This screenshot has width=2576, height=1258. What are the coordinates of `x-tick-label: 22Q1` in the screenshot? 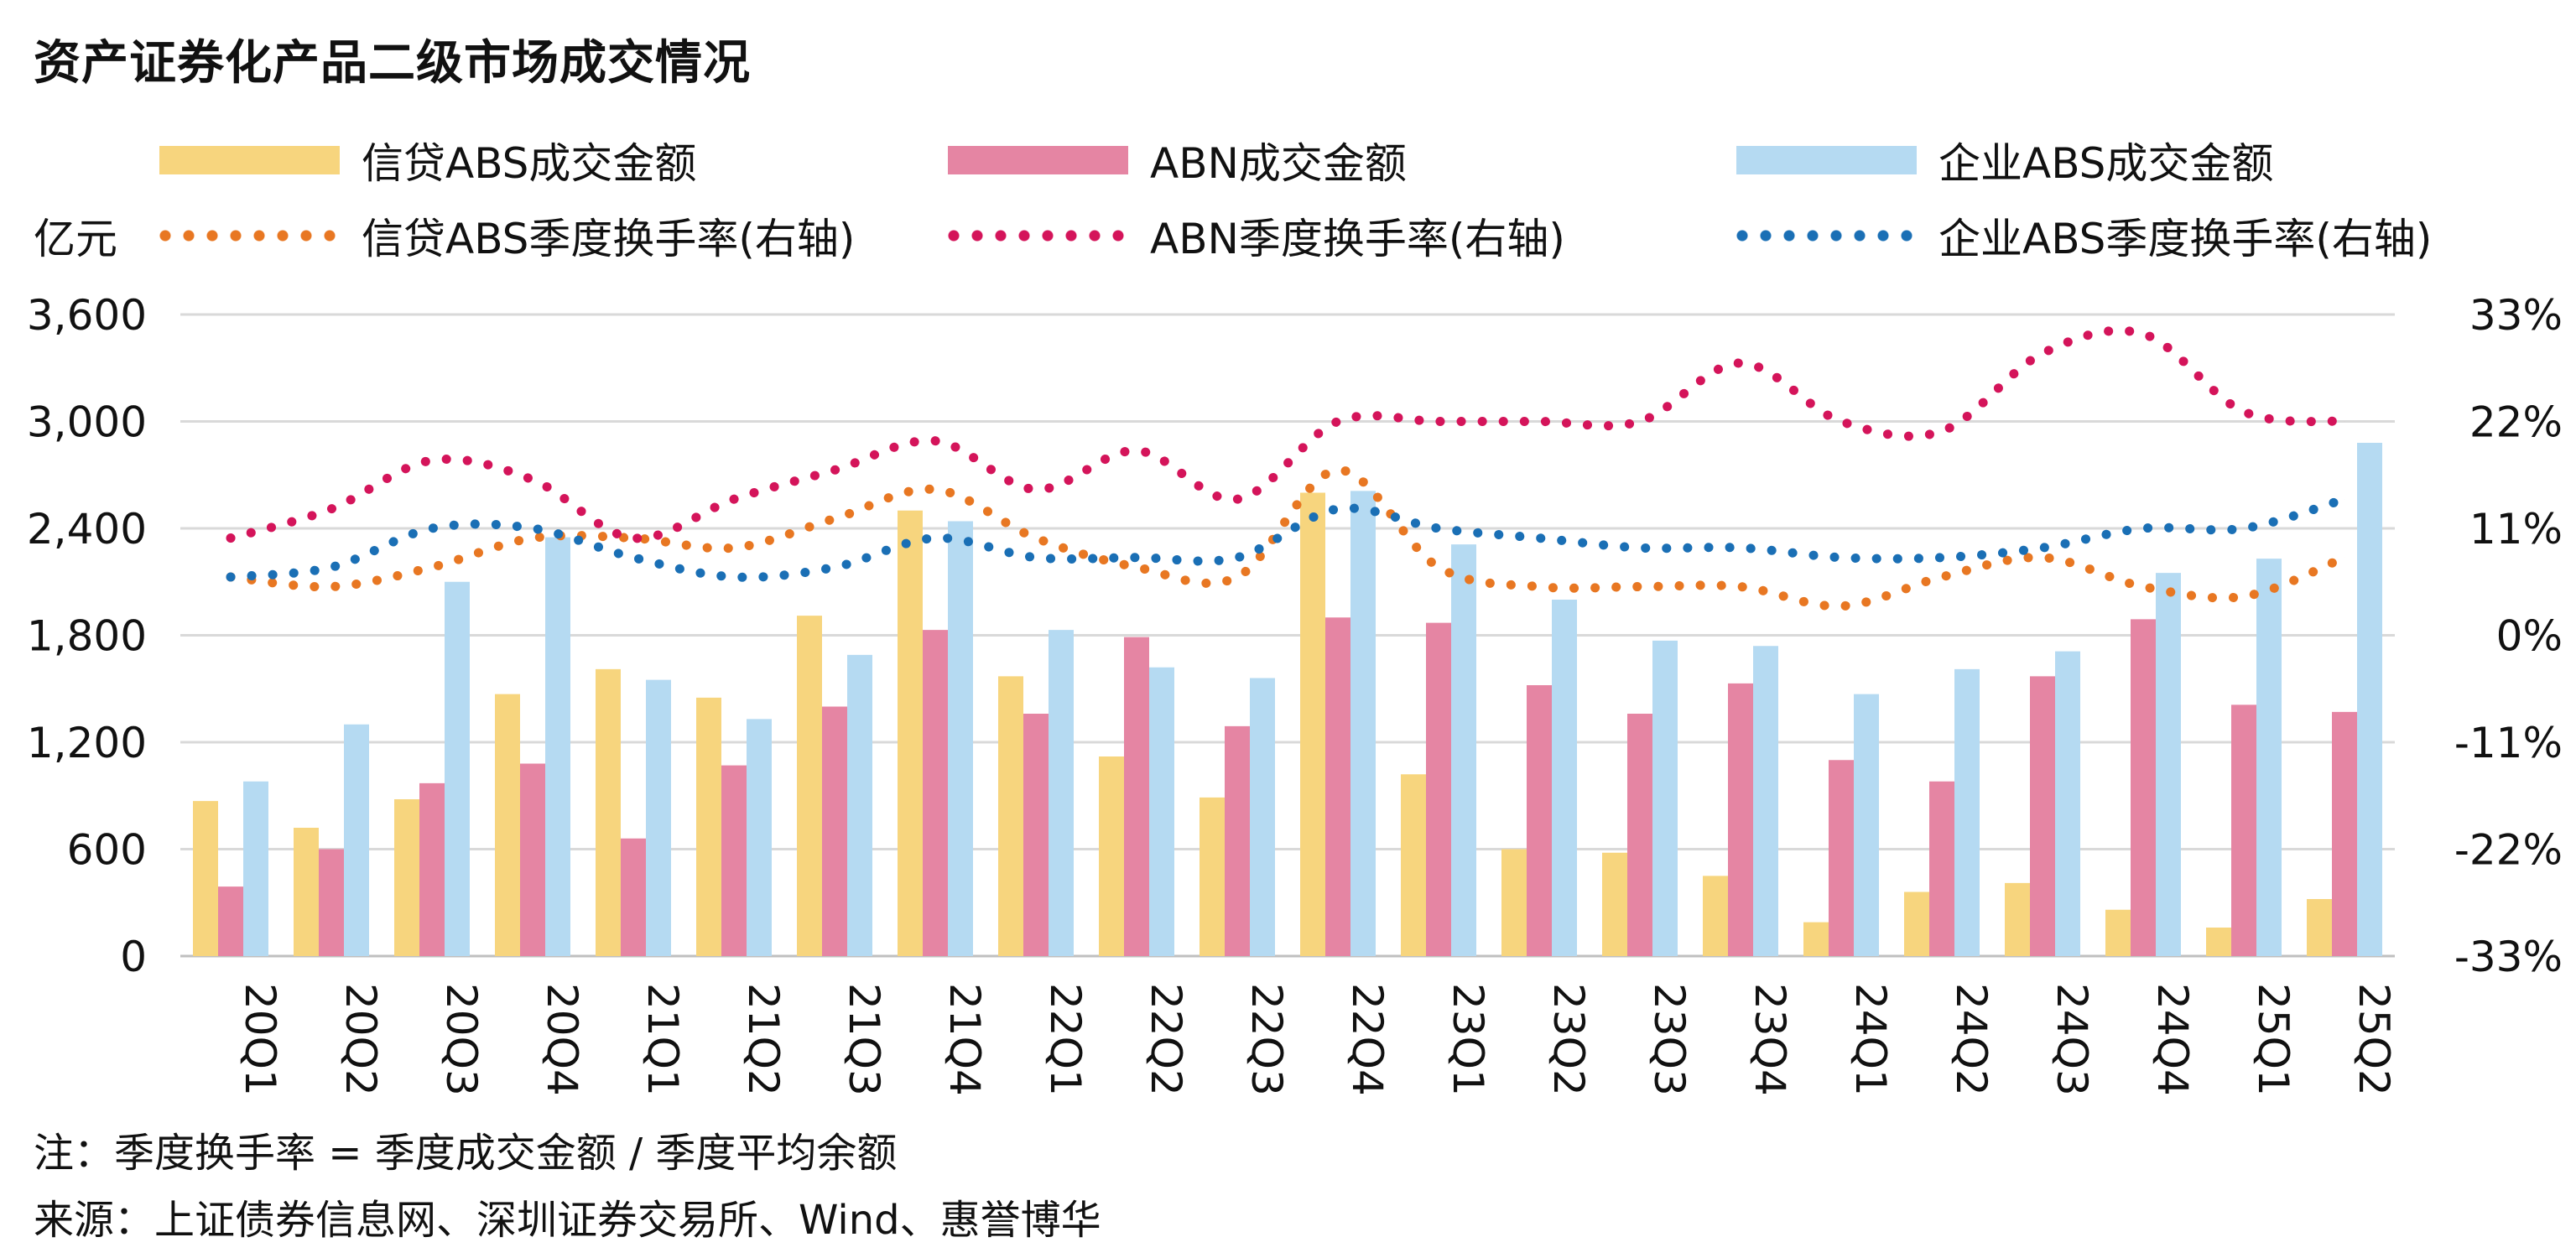 It's located at (1065, 1039).